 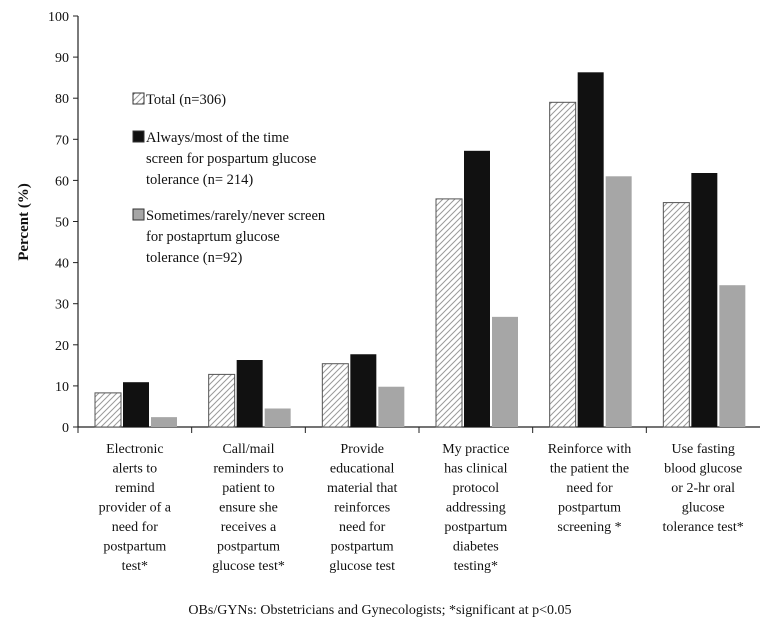 What do you see at coordinates (362, 488) in the screenshot?
I see `category-label: material that` at bounding box center [362, 488].